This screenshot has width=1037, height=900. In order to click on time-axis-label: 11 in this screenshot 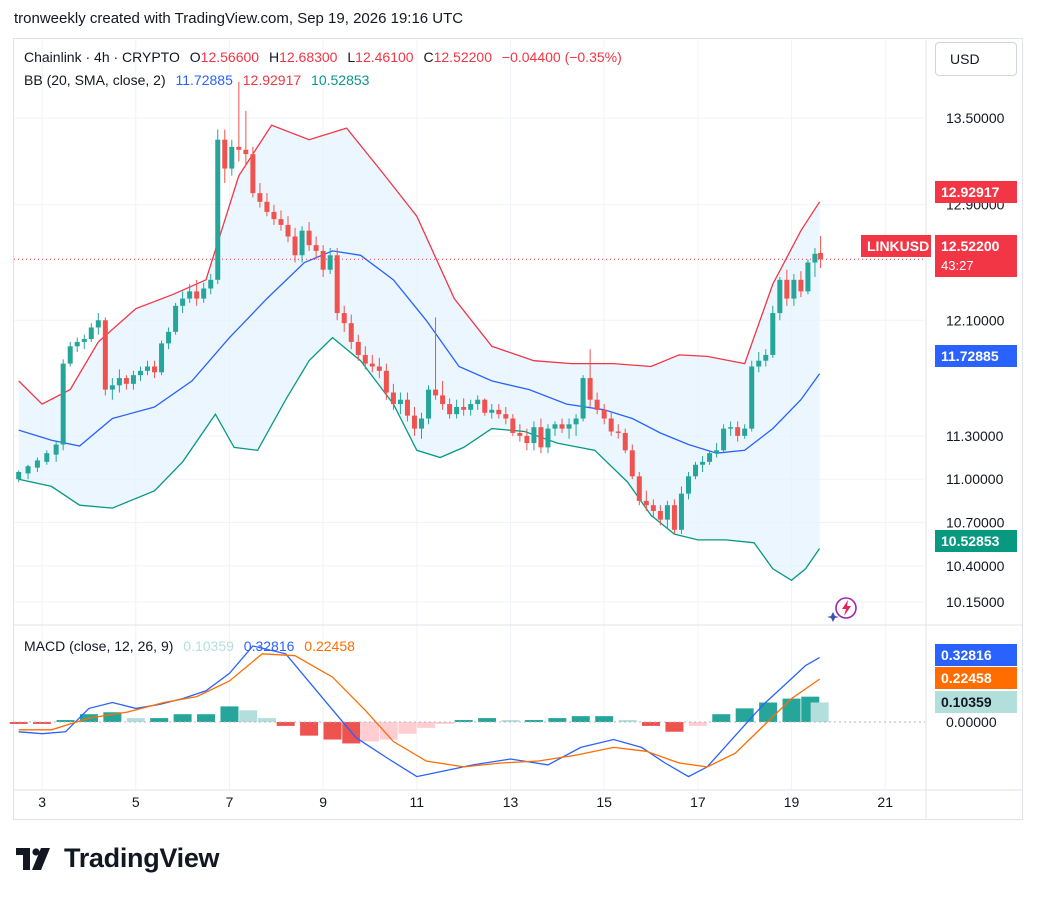, I will do `click(417, 802)`.